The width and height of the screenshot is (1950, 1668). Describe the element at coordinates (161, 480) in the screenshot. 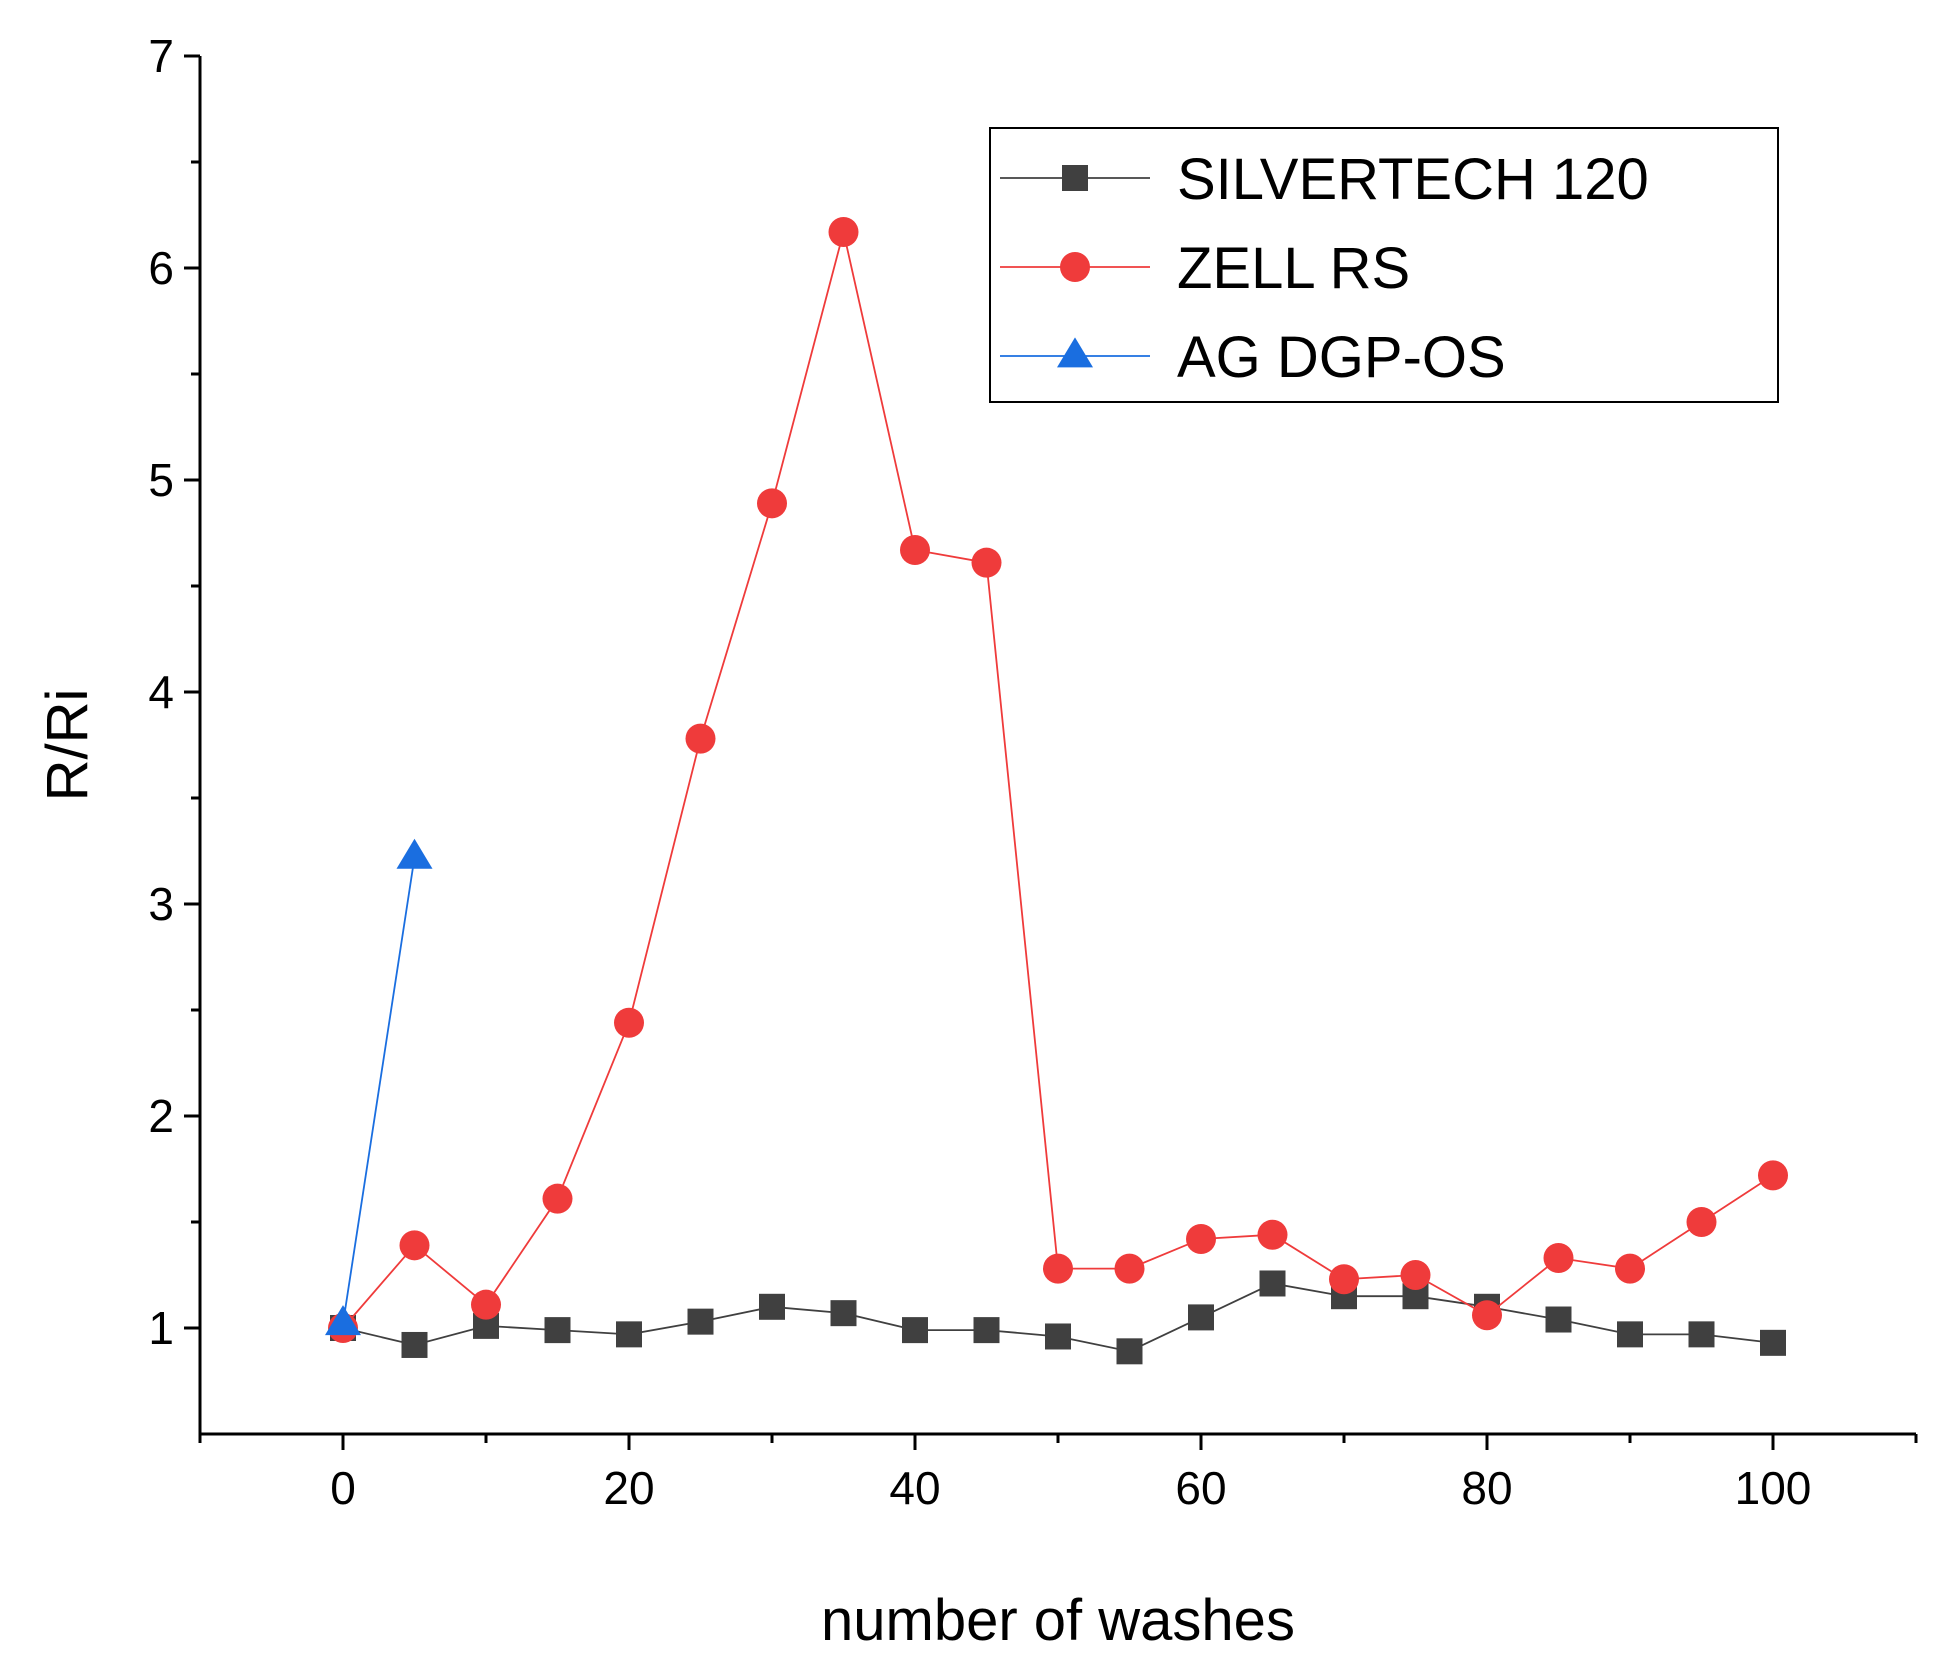

I see `y-tick-label: 5` at that location.